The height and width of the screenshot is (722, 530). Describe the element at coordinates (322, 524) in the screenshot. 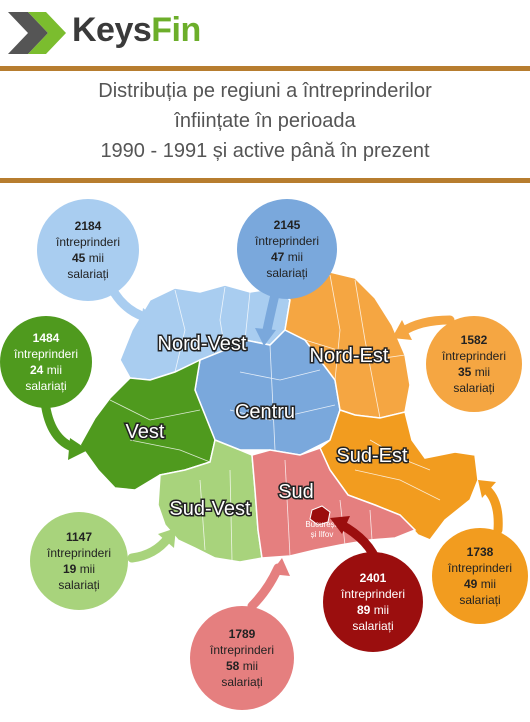

I see `label-bucuresti-line1: București` at that location.